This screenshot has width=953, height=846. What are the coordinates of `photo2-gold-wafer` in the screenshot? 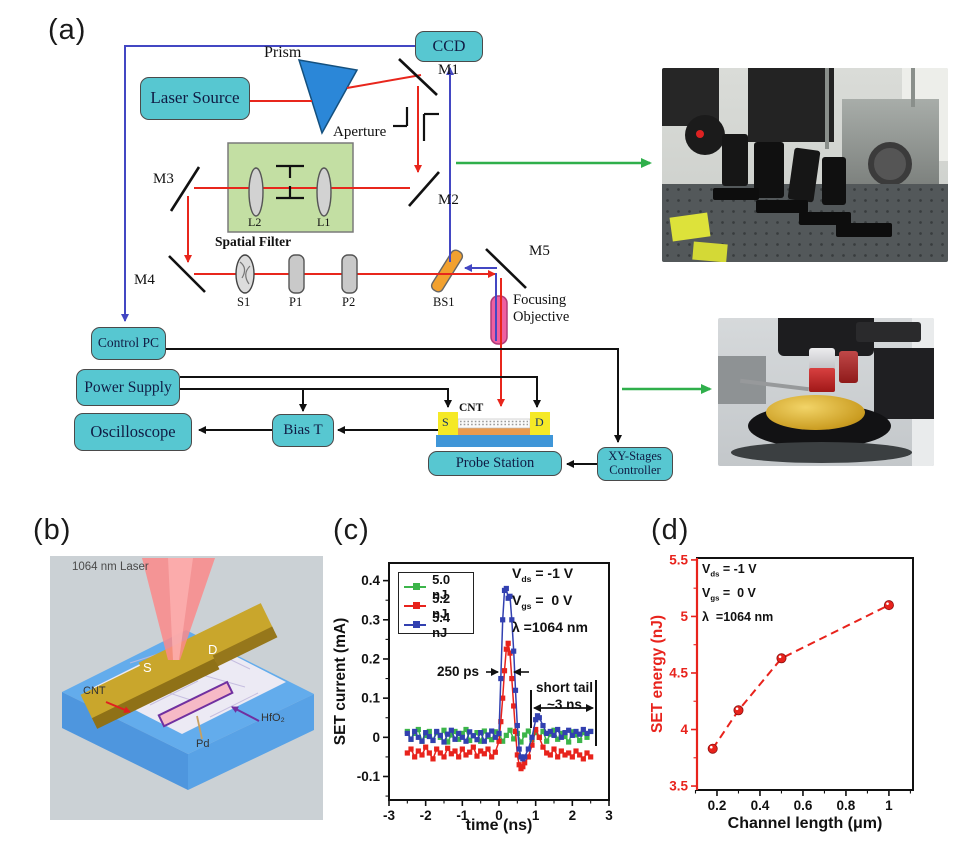 It's located at (815, 412).